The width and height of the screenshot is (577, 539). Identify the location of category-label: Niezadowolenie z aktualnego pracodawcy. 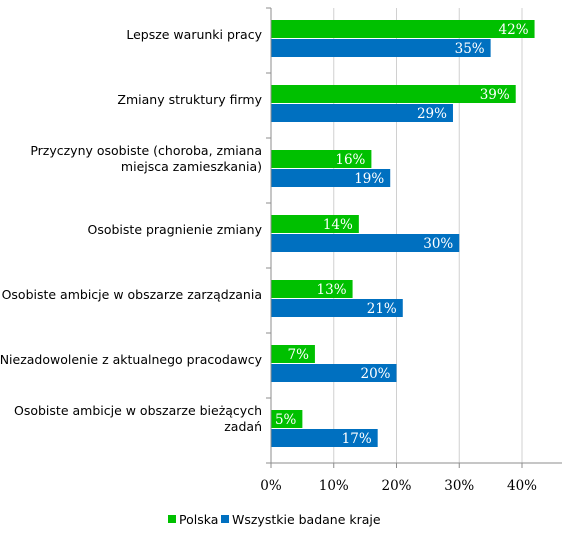
(131, 359).